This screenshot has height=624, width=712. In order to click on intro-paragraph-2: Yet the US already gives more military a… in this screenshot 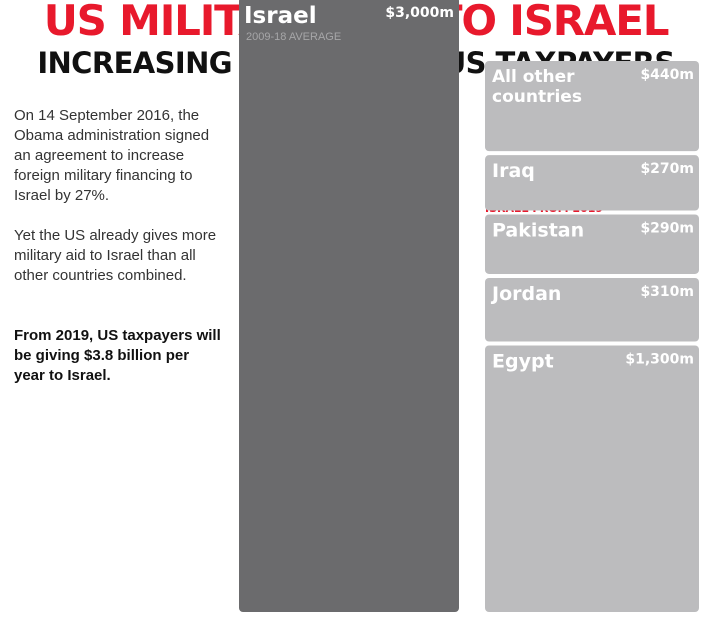, I will do `click(115, 255)`.